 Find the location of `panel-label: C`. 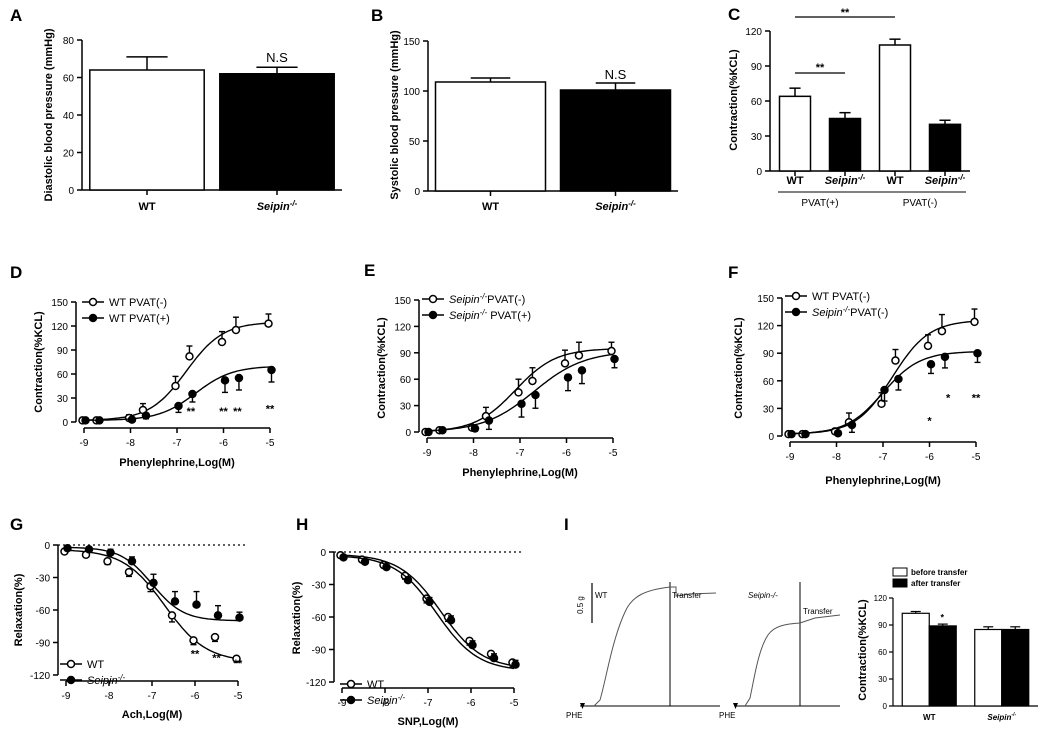

panel-label: C is located at coordinates (734, 14).